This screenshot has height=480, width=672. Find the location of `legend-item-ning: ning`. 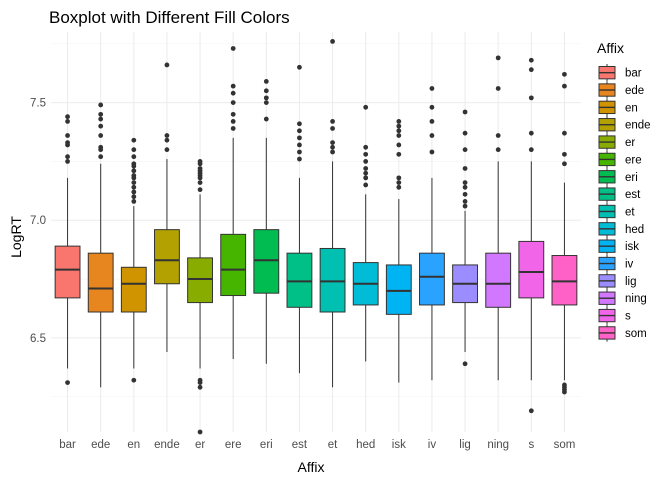

legend-item-ning: ning is located at coordinates (622, 298).